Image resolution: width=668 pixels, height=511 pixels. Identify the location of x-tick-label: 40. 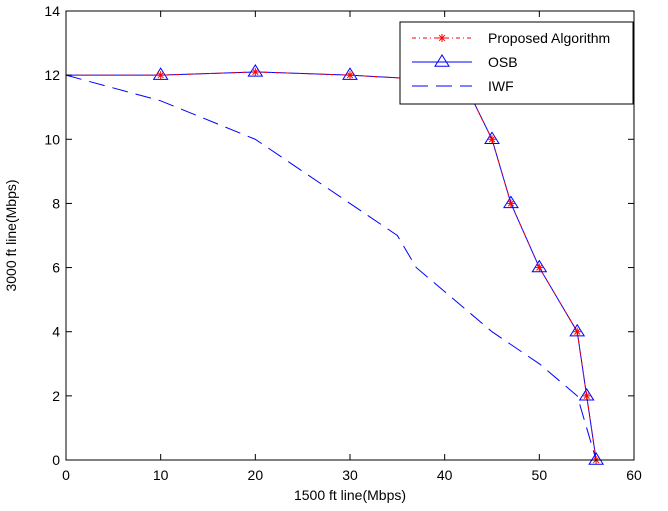
(445, 475).